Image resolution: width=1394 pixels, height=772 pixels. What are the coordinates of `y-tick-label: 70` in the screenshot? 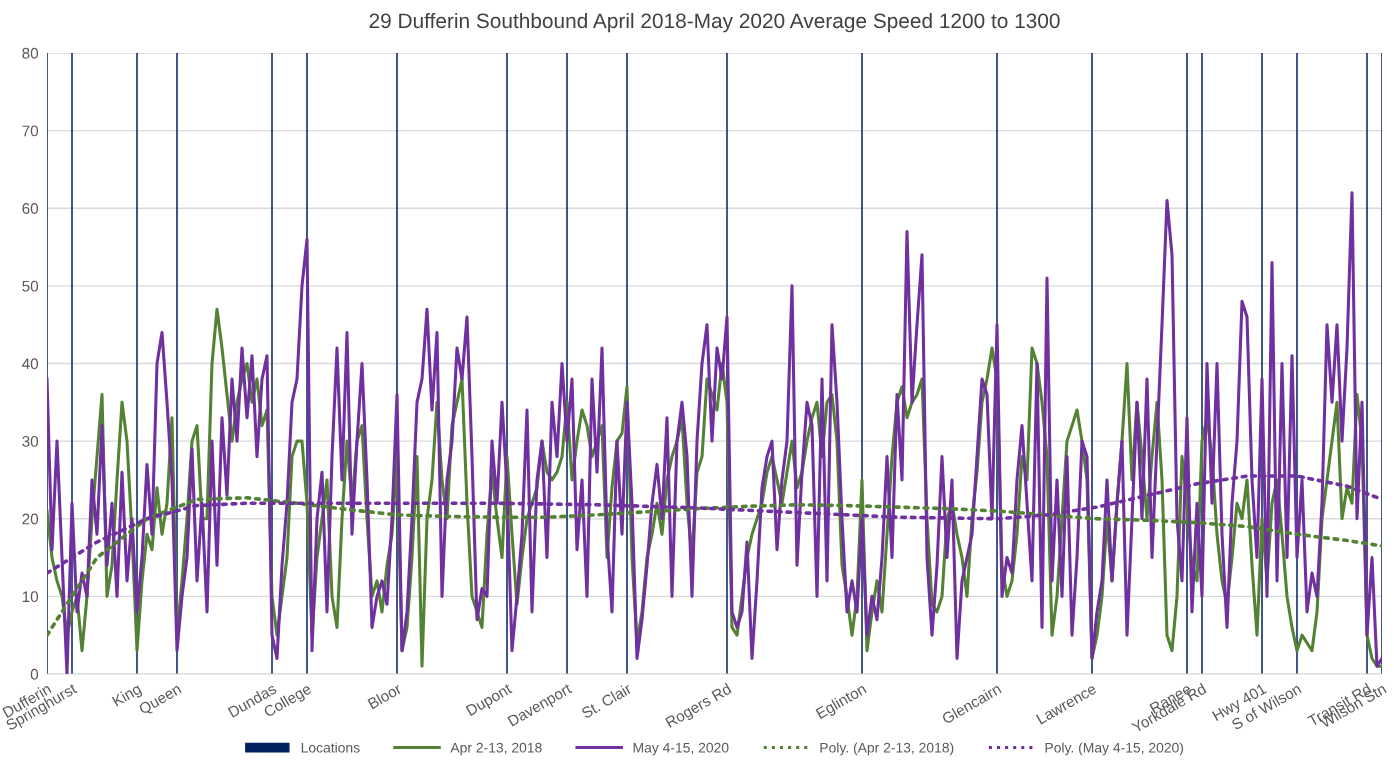 It's located at (30, 131).